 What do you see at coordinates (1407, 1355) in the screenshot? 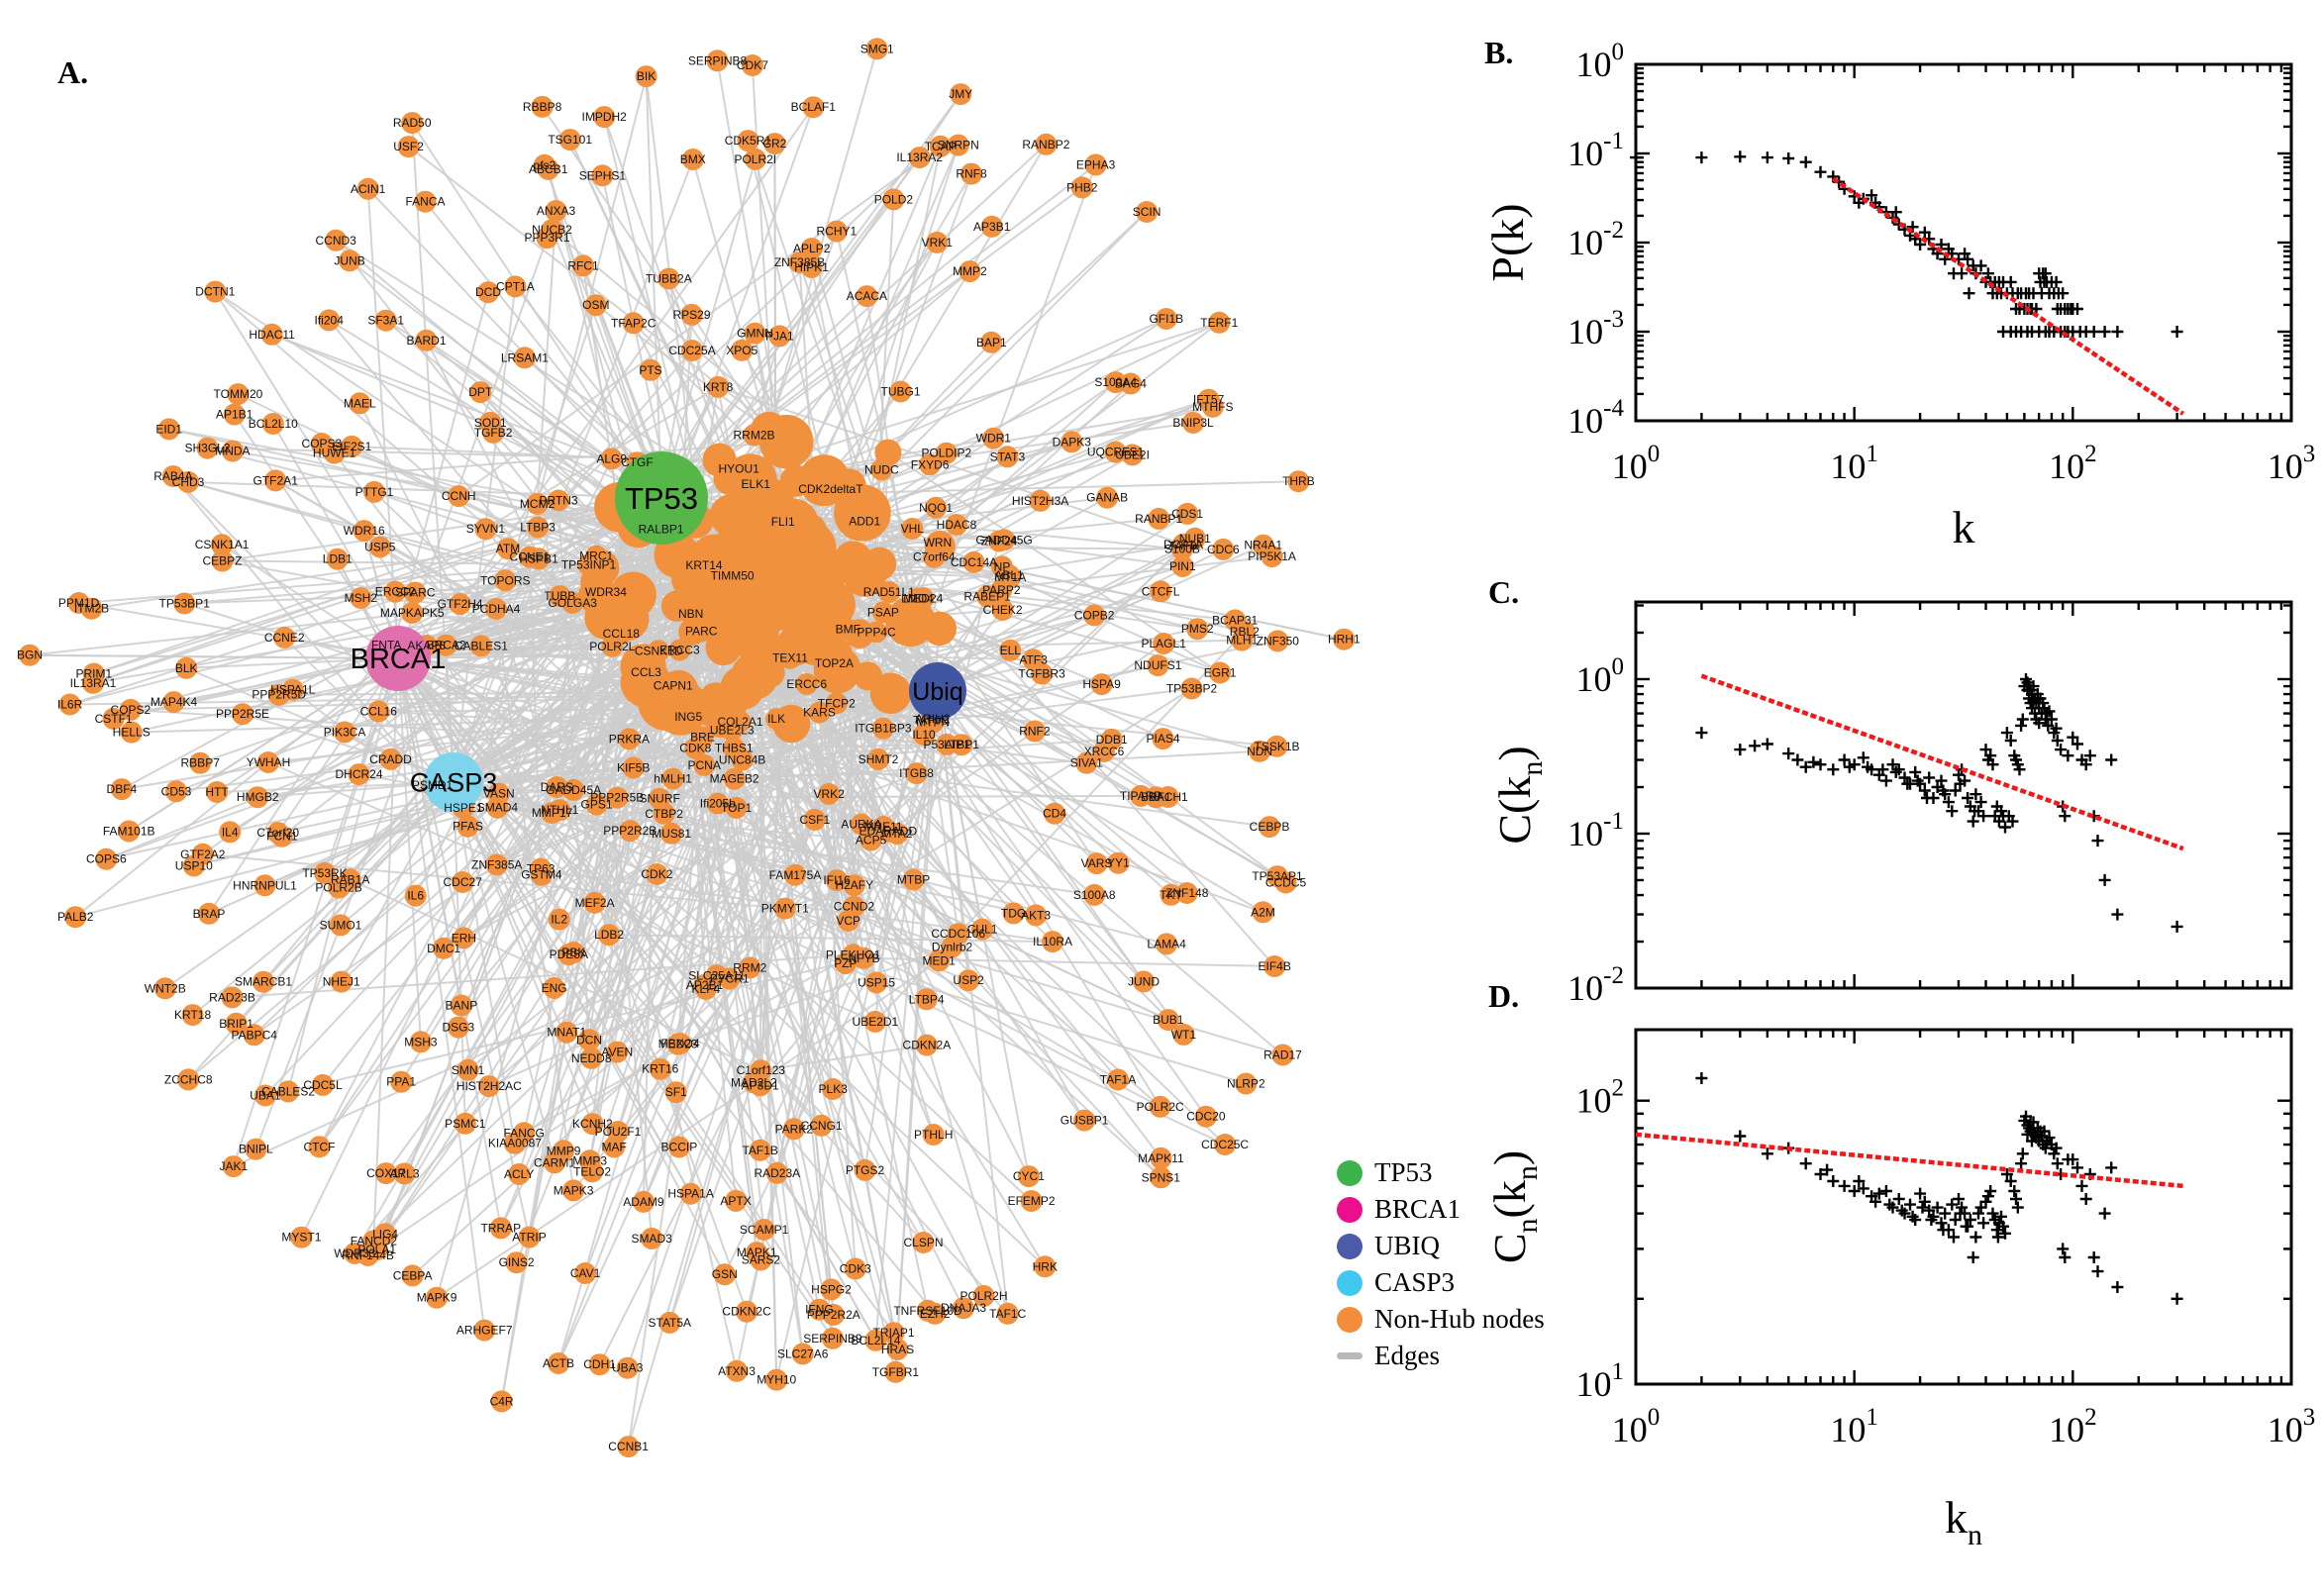
I see `legend-label: Edges` at bounding box center [1407, 1355].